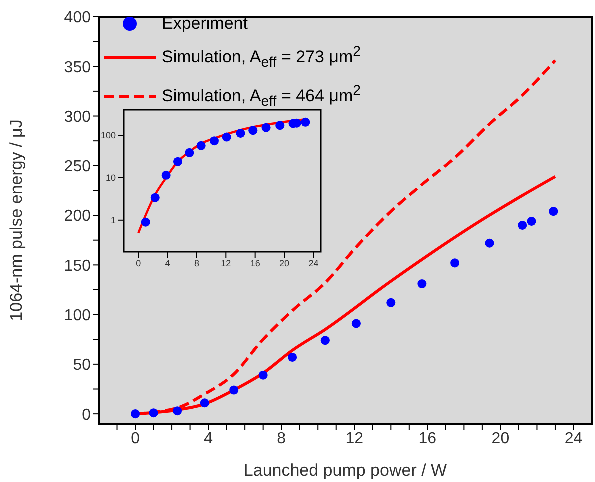  What do you see at coordinates (78, 18) in the screenshot?
I see `y-tick-label: 400` at bounding box center [78, 18].